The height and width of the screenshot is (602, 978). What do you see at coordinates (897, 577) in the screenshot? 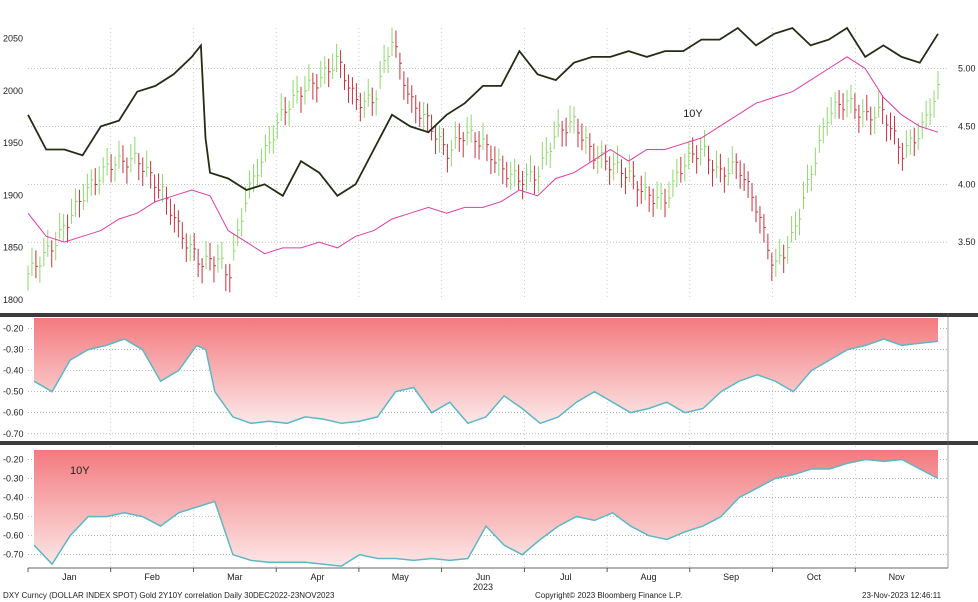
I see `month-label: Nov` at bounding box center [897, 577].